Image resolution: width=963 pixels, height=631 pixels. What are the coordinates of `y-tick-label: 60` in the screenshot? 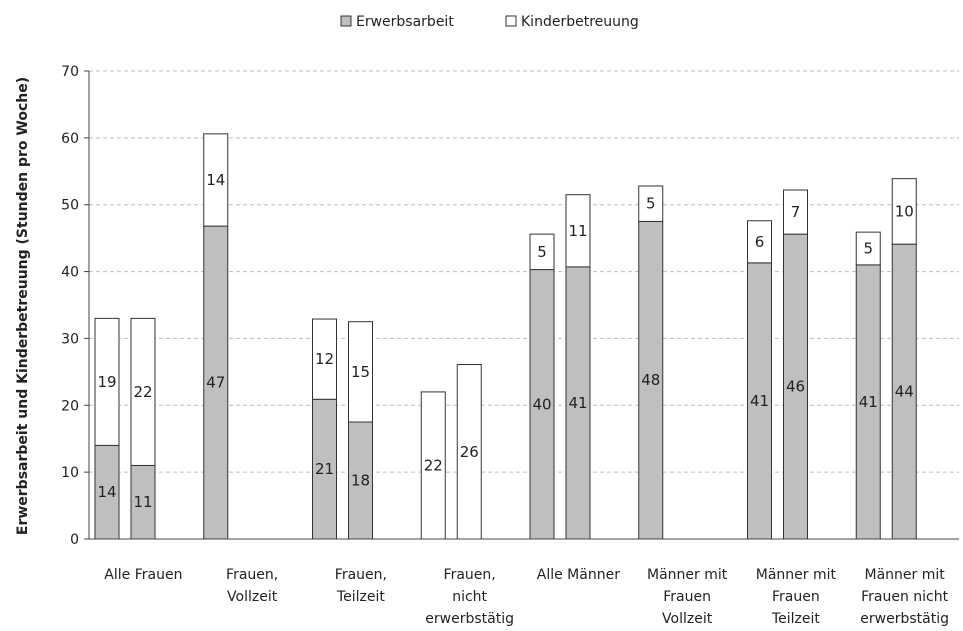 It's located at (70, 139).